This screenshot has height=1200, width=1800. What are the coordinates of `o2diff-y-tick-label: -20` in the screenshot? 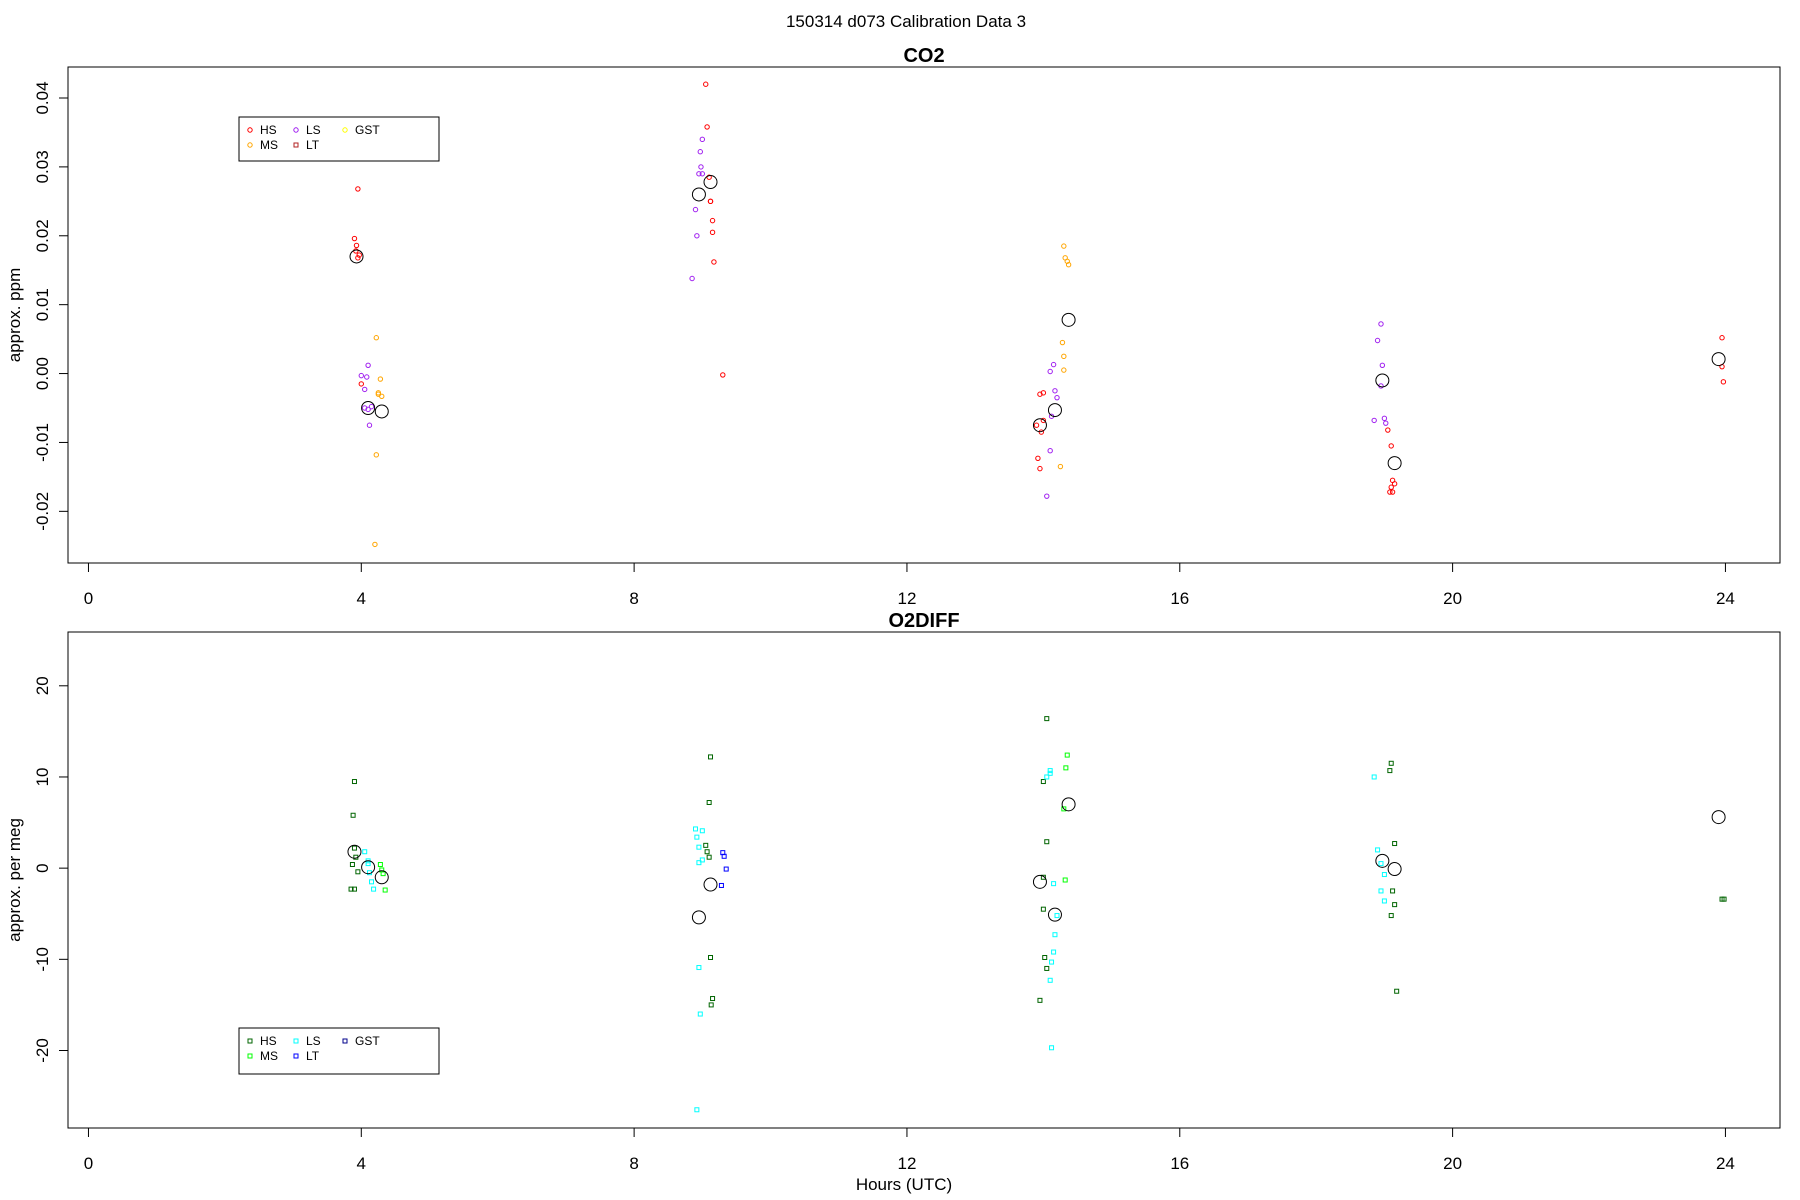 It's located at (42, 1050).